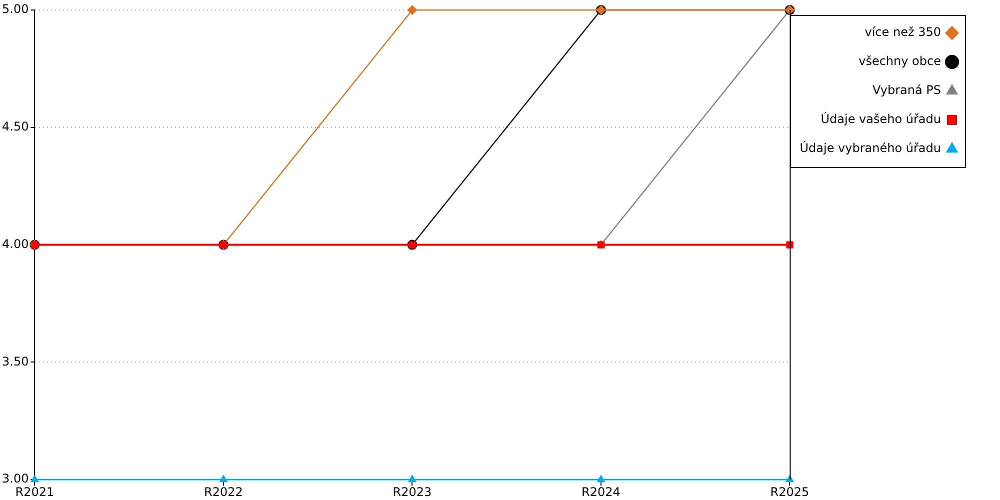  I want to click on legend-label: všechny obce, so click(899, 61).